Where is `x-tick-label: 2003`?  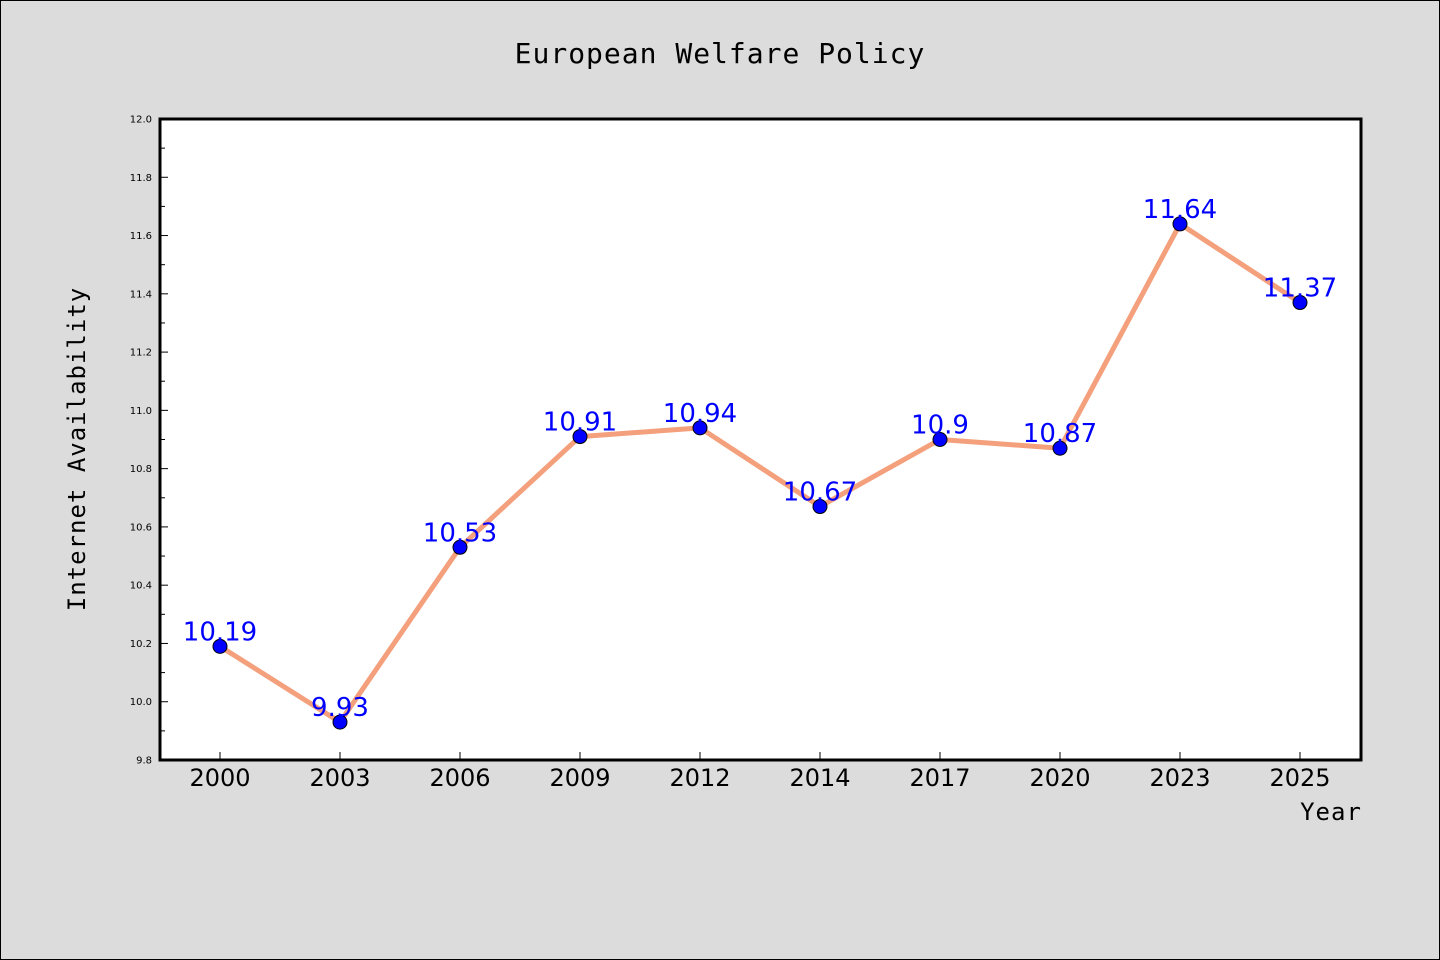
x-tick-label: 2003 is located at coordinates (339, 778).